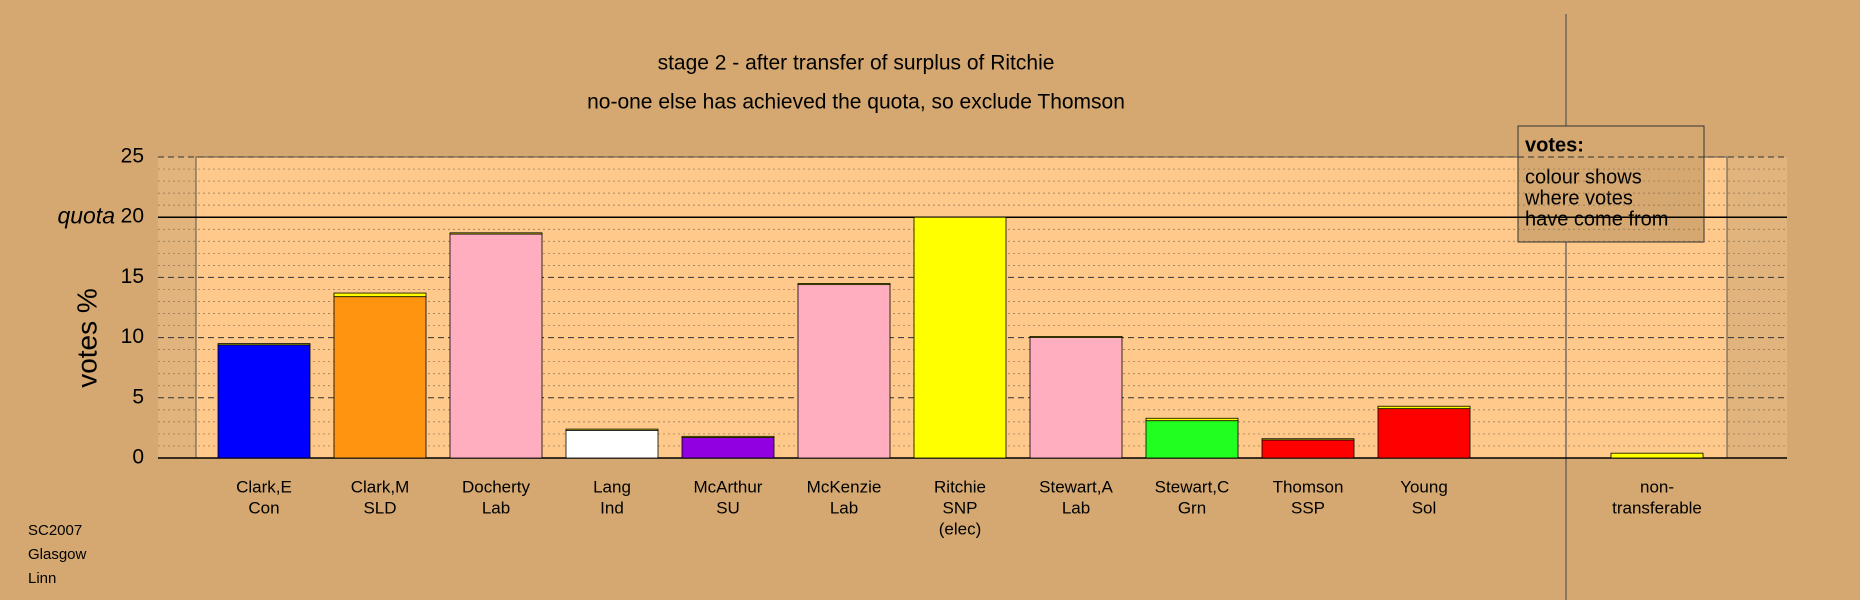 The width and height of the screenshot is (1860, 600). What do you see at coordinates (55, 530) in the screenshot?
I see `footnote: SC2007` at bounding box center [55, 530].